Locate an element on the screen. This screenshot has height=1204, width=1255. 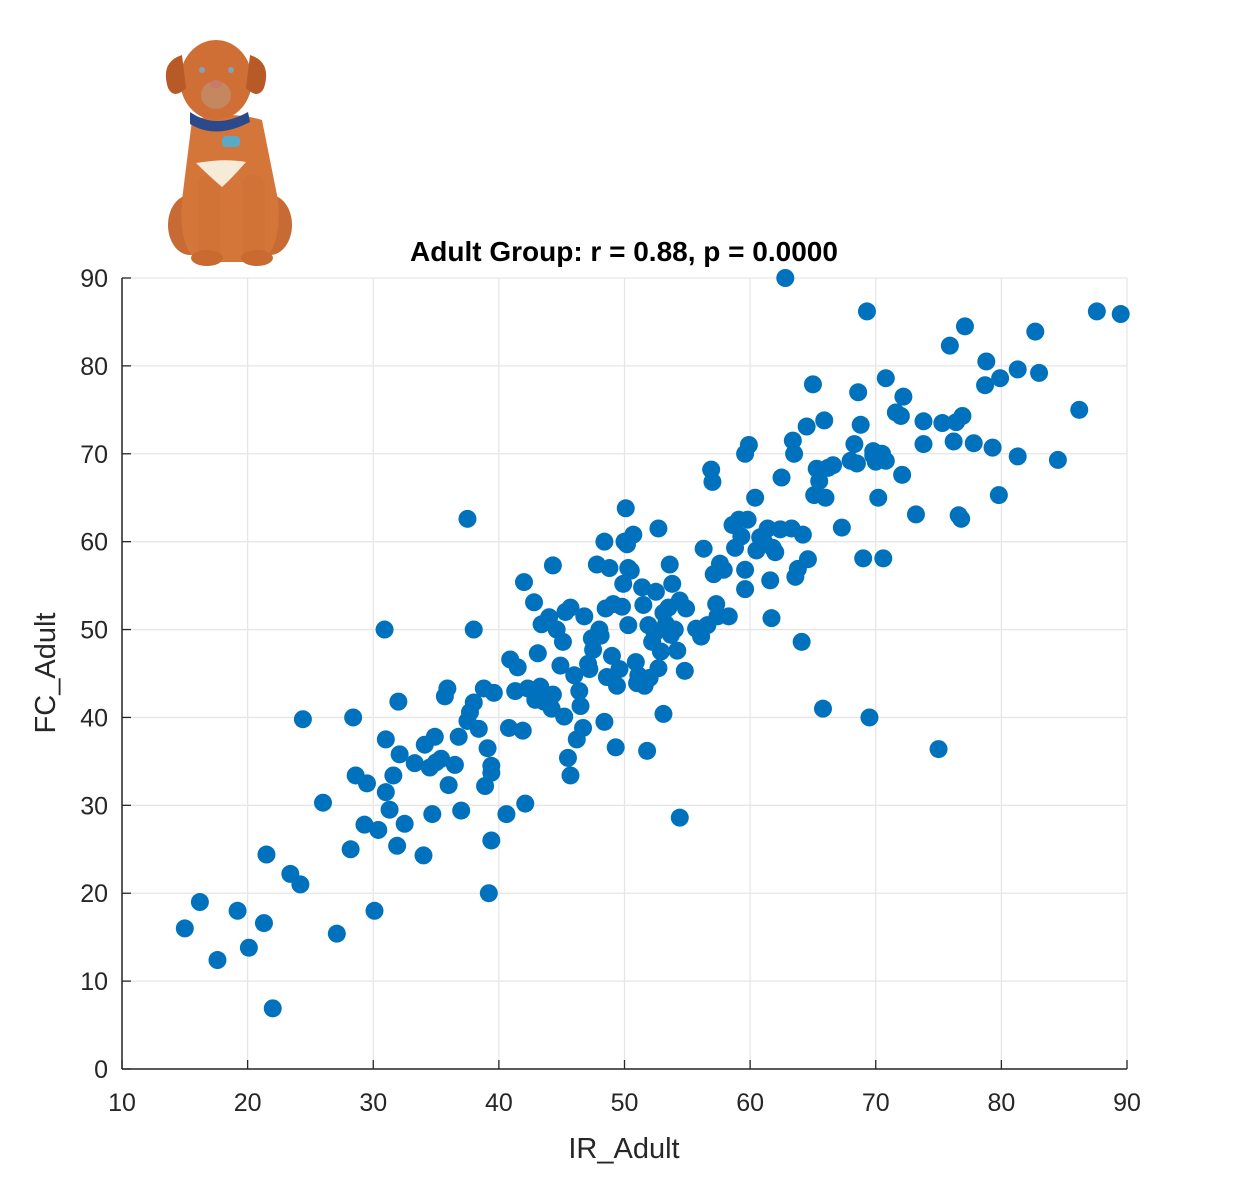
y-tick-label: 20 is located at coordinates (94, 894).